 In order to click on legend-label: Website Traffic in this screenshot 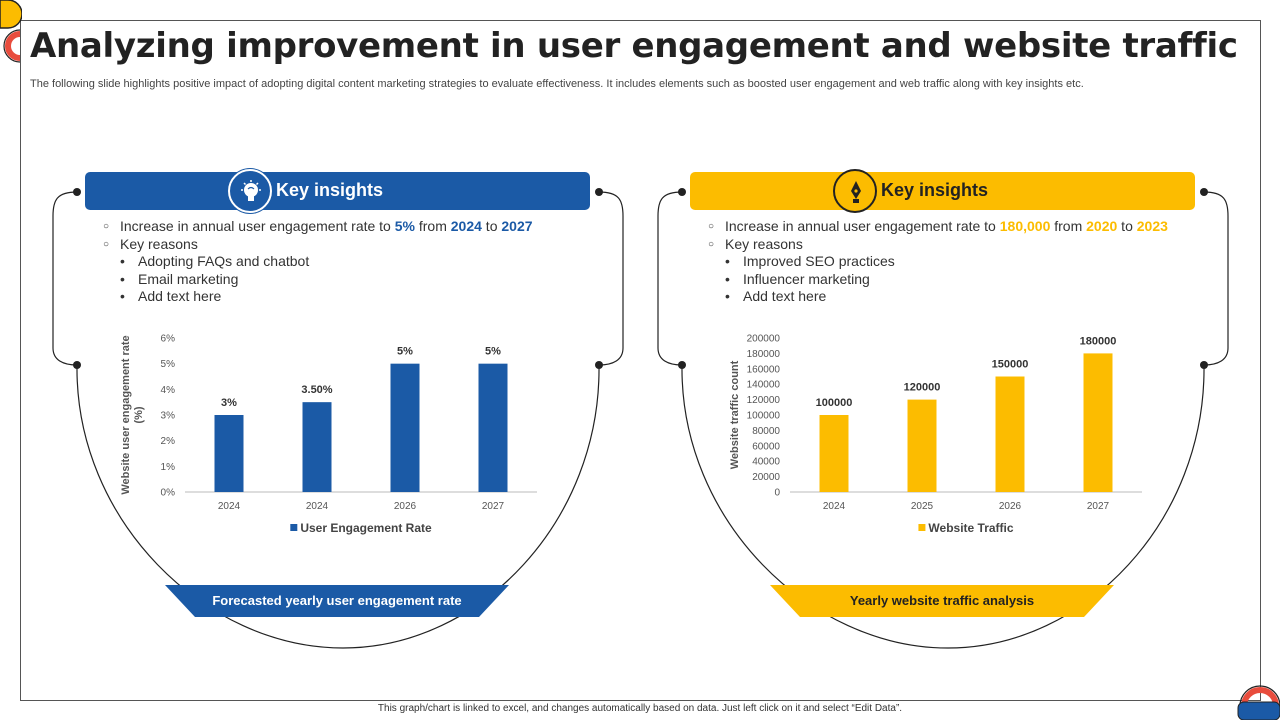, I will do `click(970, 528)`.